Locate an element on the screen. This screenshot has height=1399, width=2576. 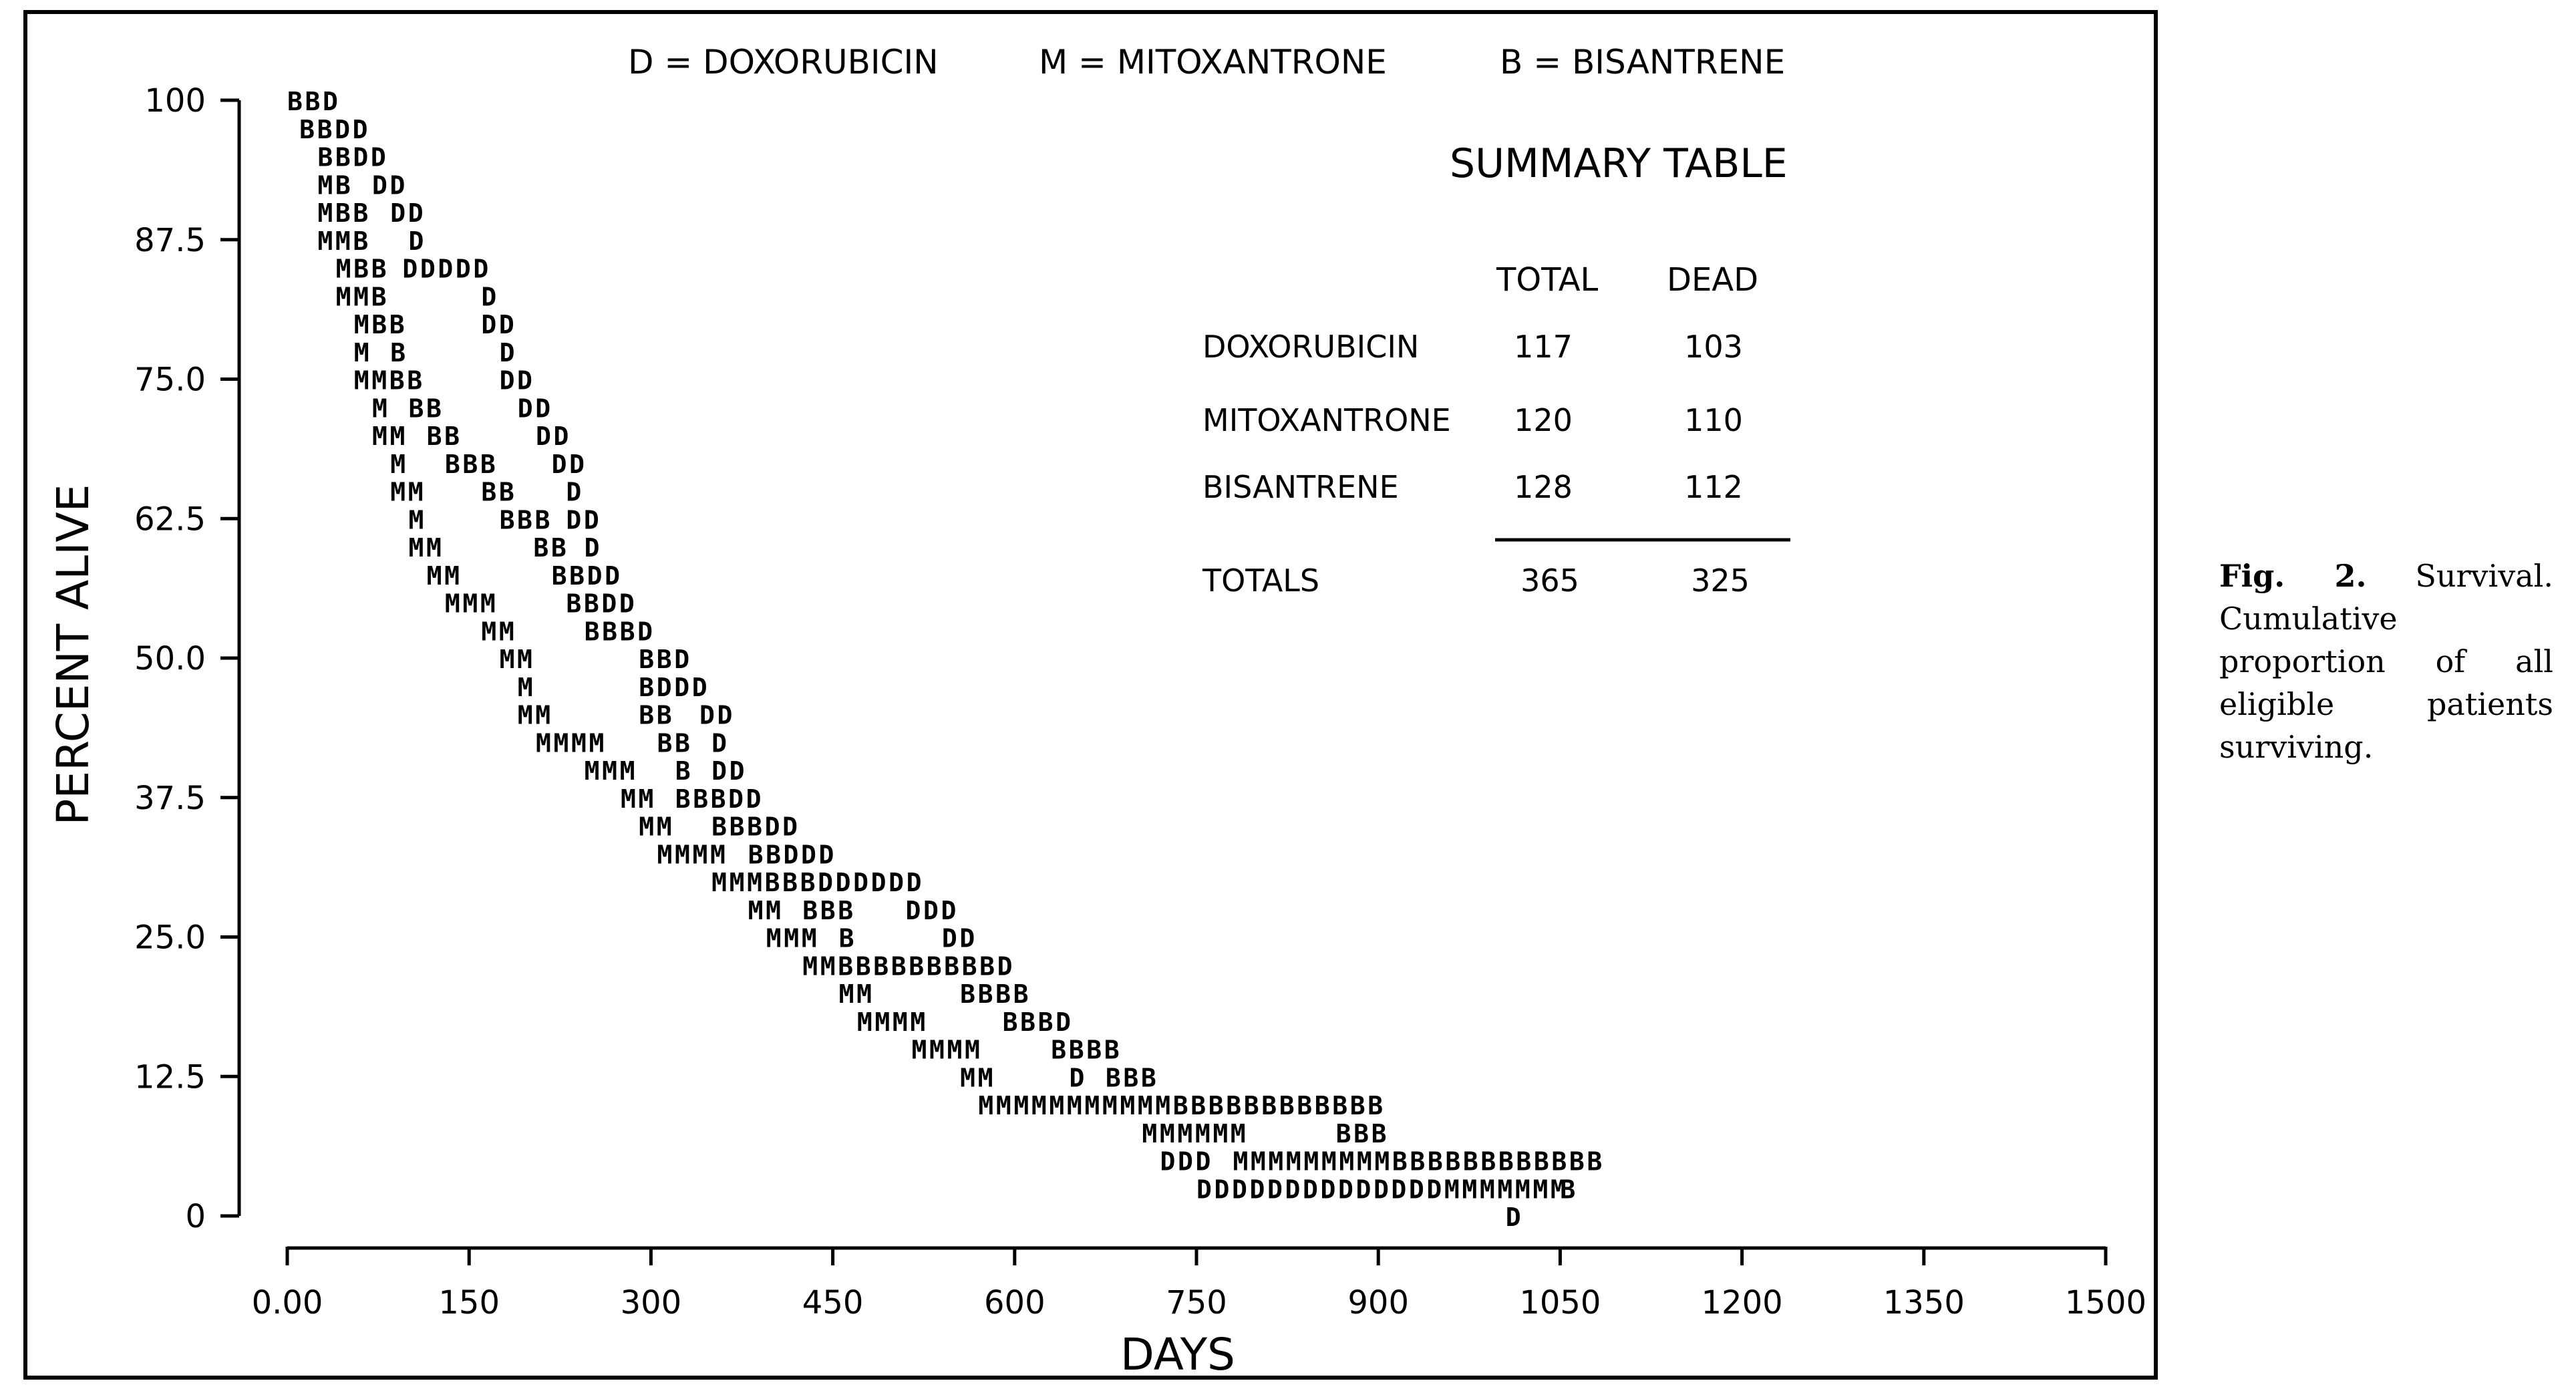
y-tick-label: 62.5 is located at coordinates (170, 519).